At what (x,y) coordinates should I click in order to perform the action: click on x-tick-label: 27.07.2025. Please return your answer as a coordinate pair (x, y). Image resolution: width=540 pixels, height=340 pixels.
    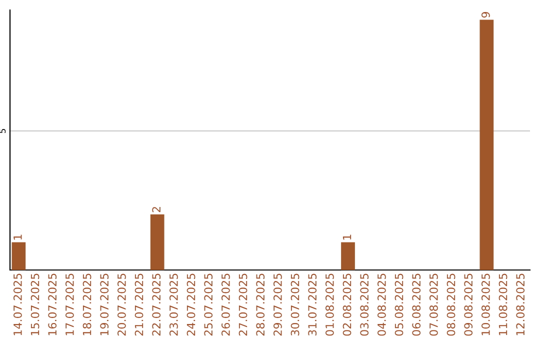
    Looking at the image, I should click on (243, 305).